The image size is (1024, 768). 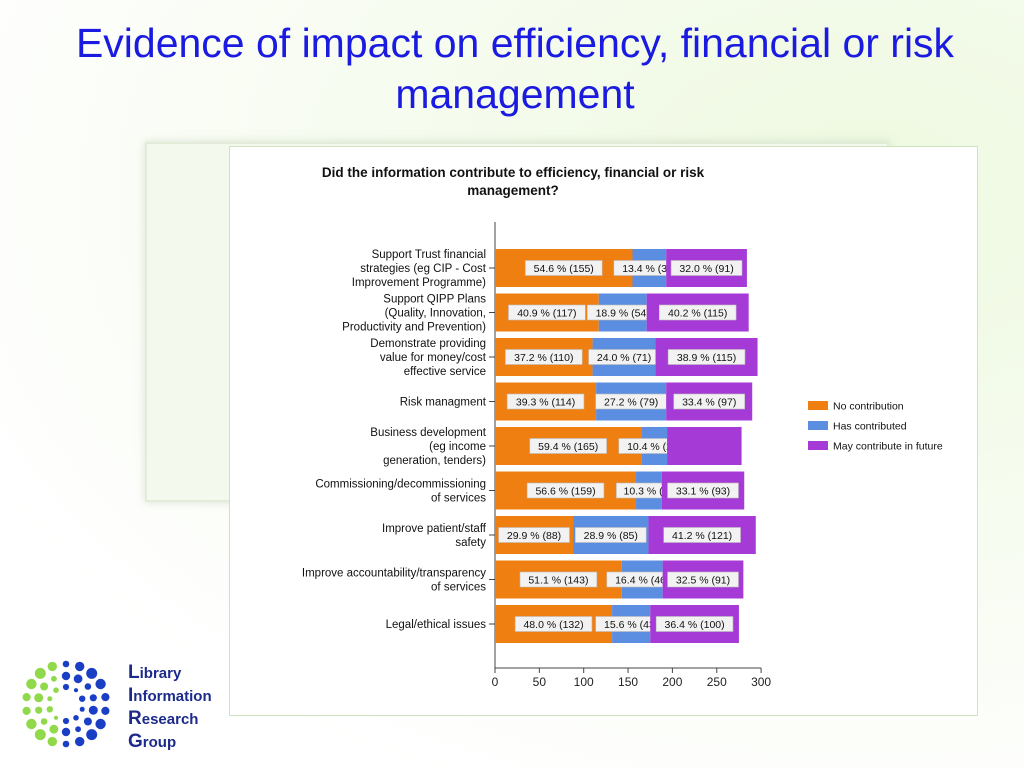 What do you see at coordinates (155, 672) in the screenshot?
I see `logo-line-library: Library` at bounding box center [155, 672].